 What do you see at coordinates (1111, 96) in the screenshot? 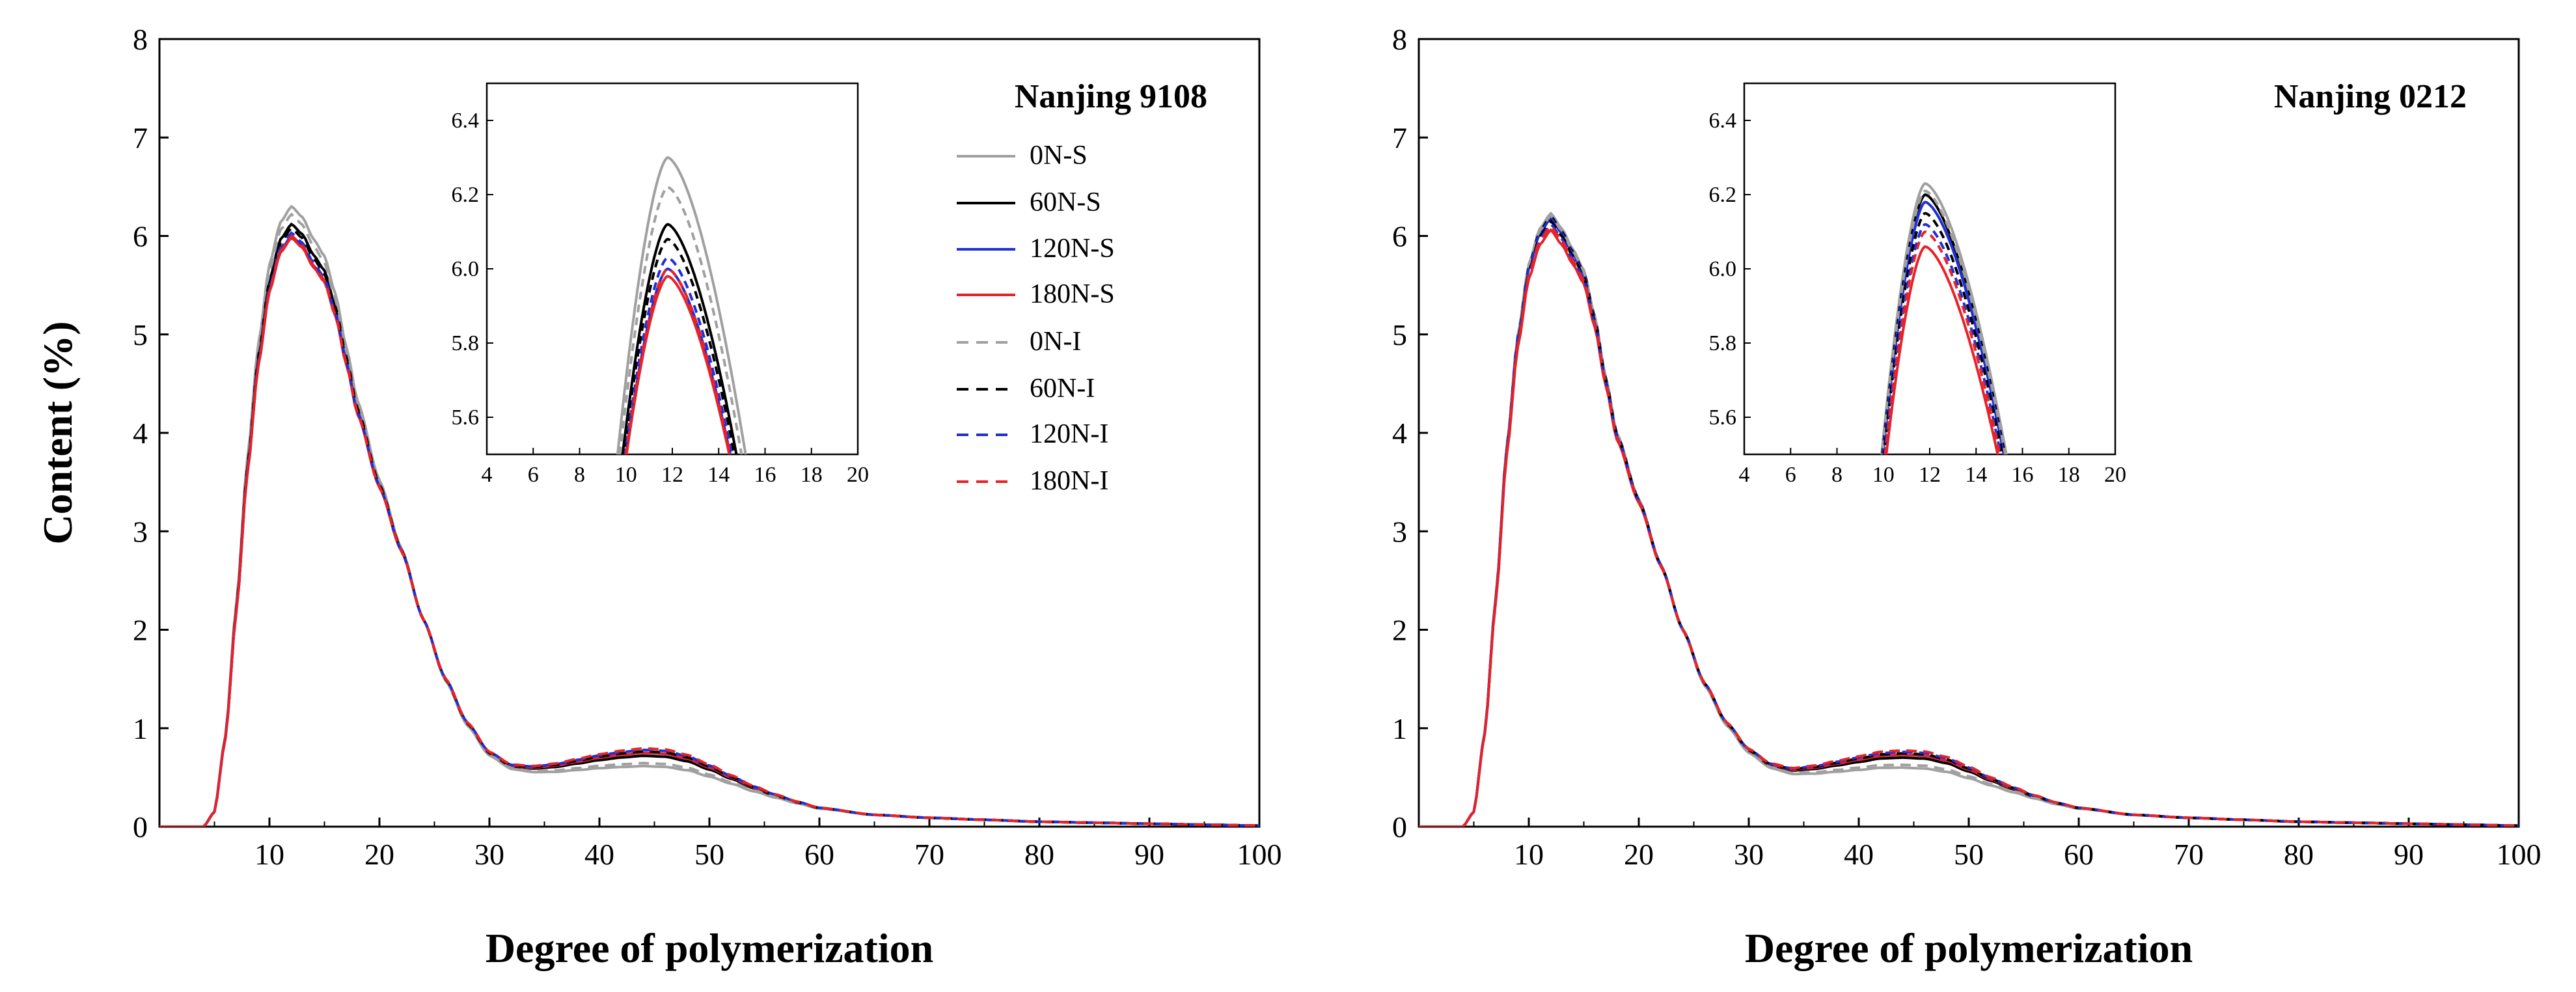
I see `panel-title: Nanjing 9108` at bounding box center [1111, 96].